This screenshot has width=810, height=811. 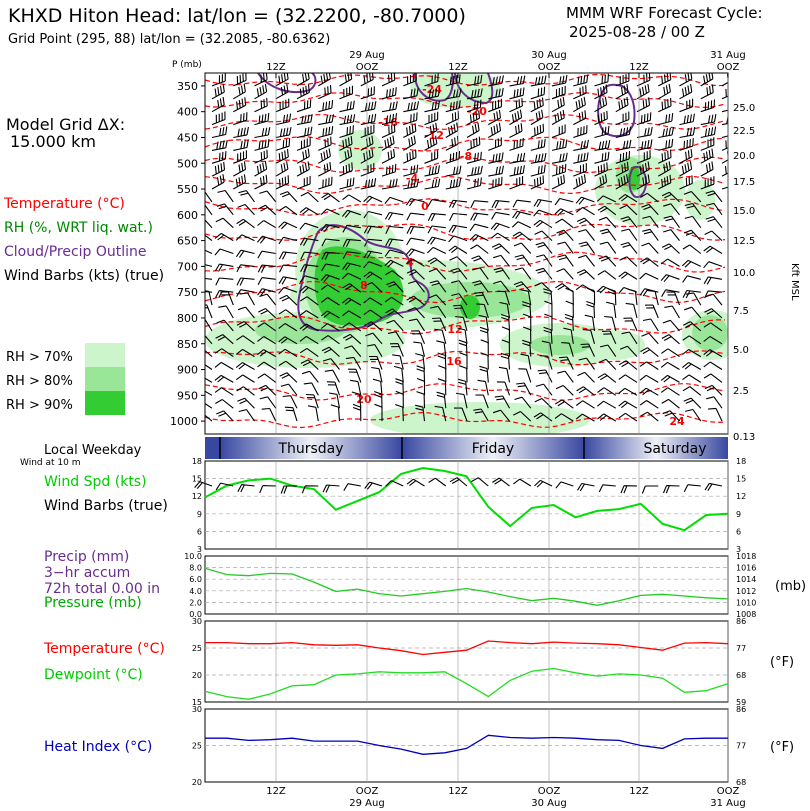 What do you see at coordinates (782, 747) in the screenshot?
I see `heat-unit-f-label: (°F)` at bounding box center [782, 747].